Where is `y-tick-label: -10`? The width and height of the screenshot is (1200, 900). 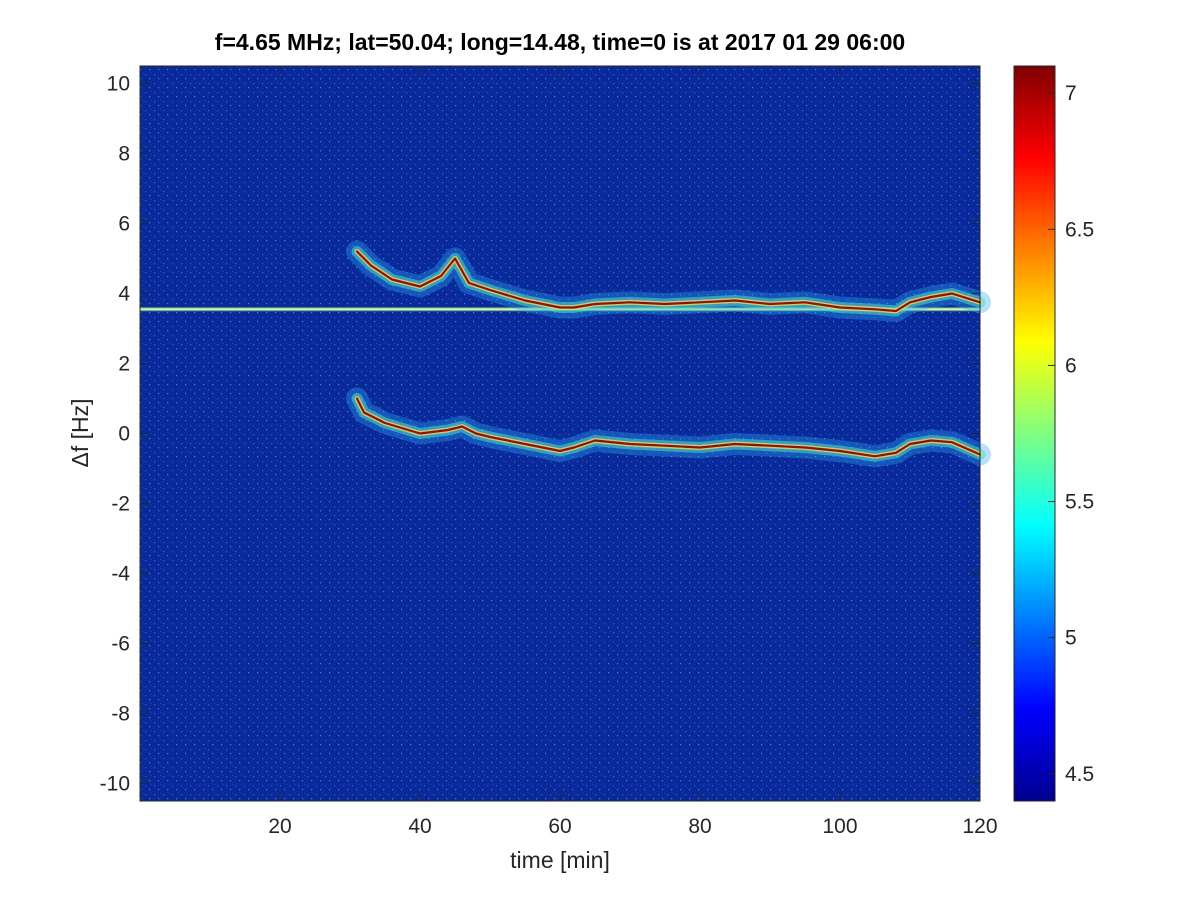 y-tick-label: -10 is located at coordinates (115, 784).